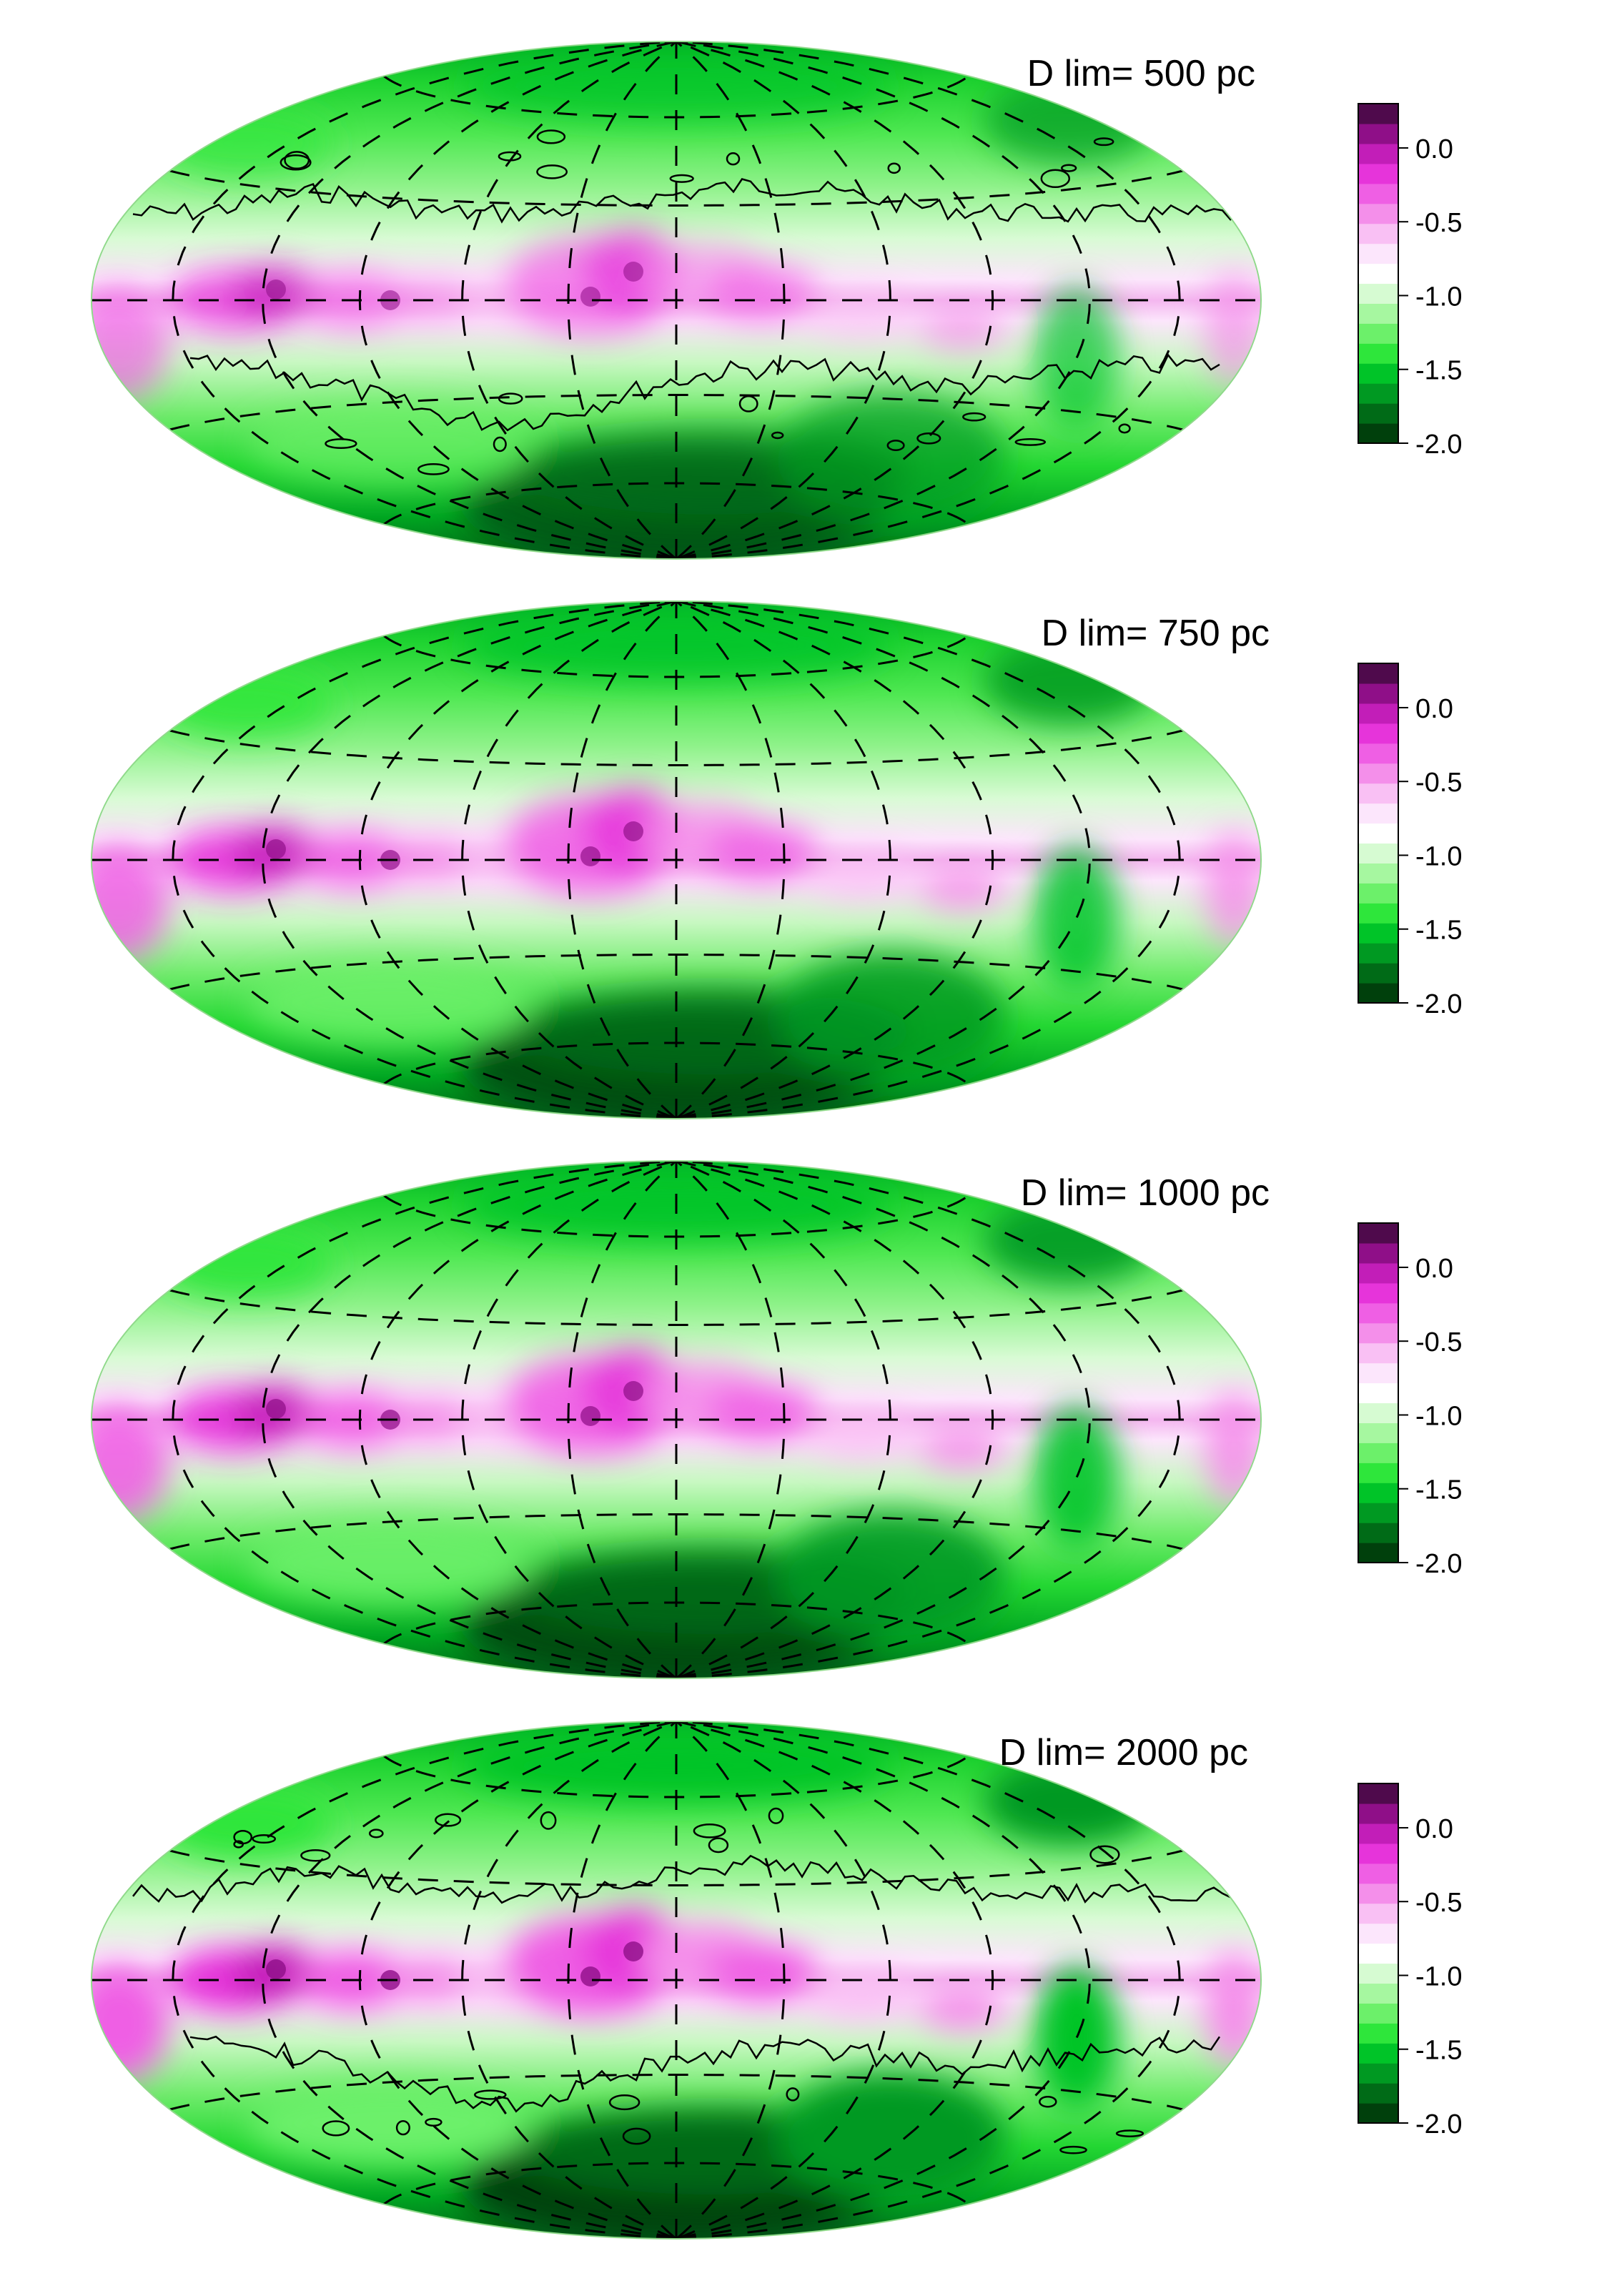 This screenshot has width=1607, height=2296. Describe the element at coordinates (454, 1965) in the screenshot. I see `dense-knots` at that location.